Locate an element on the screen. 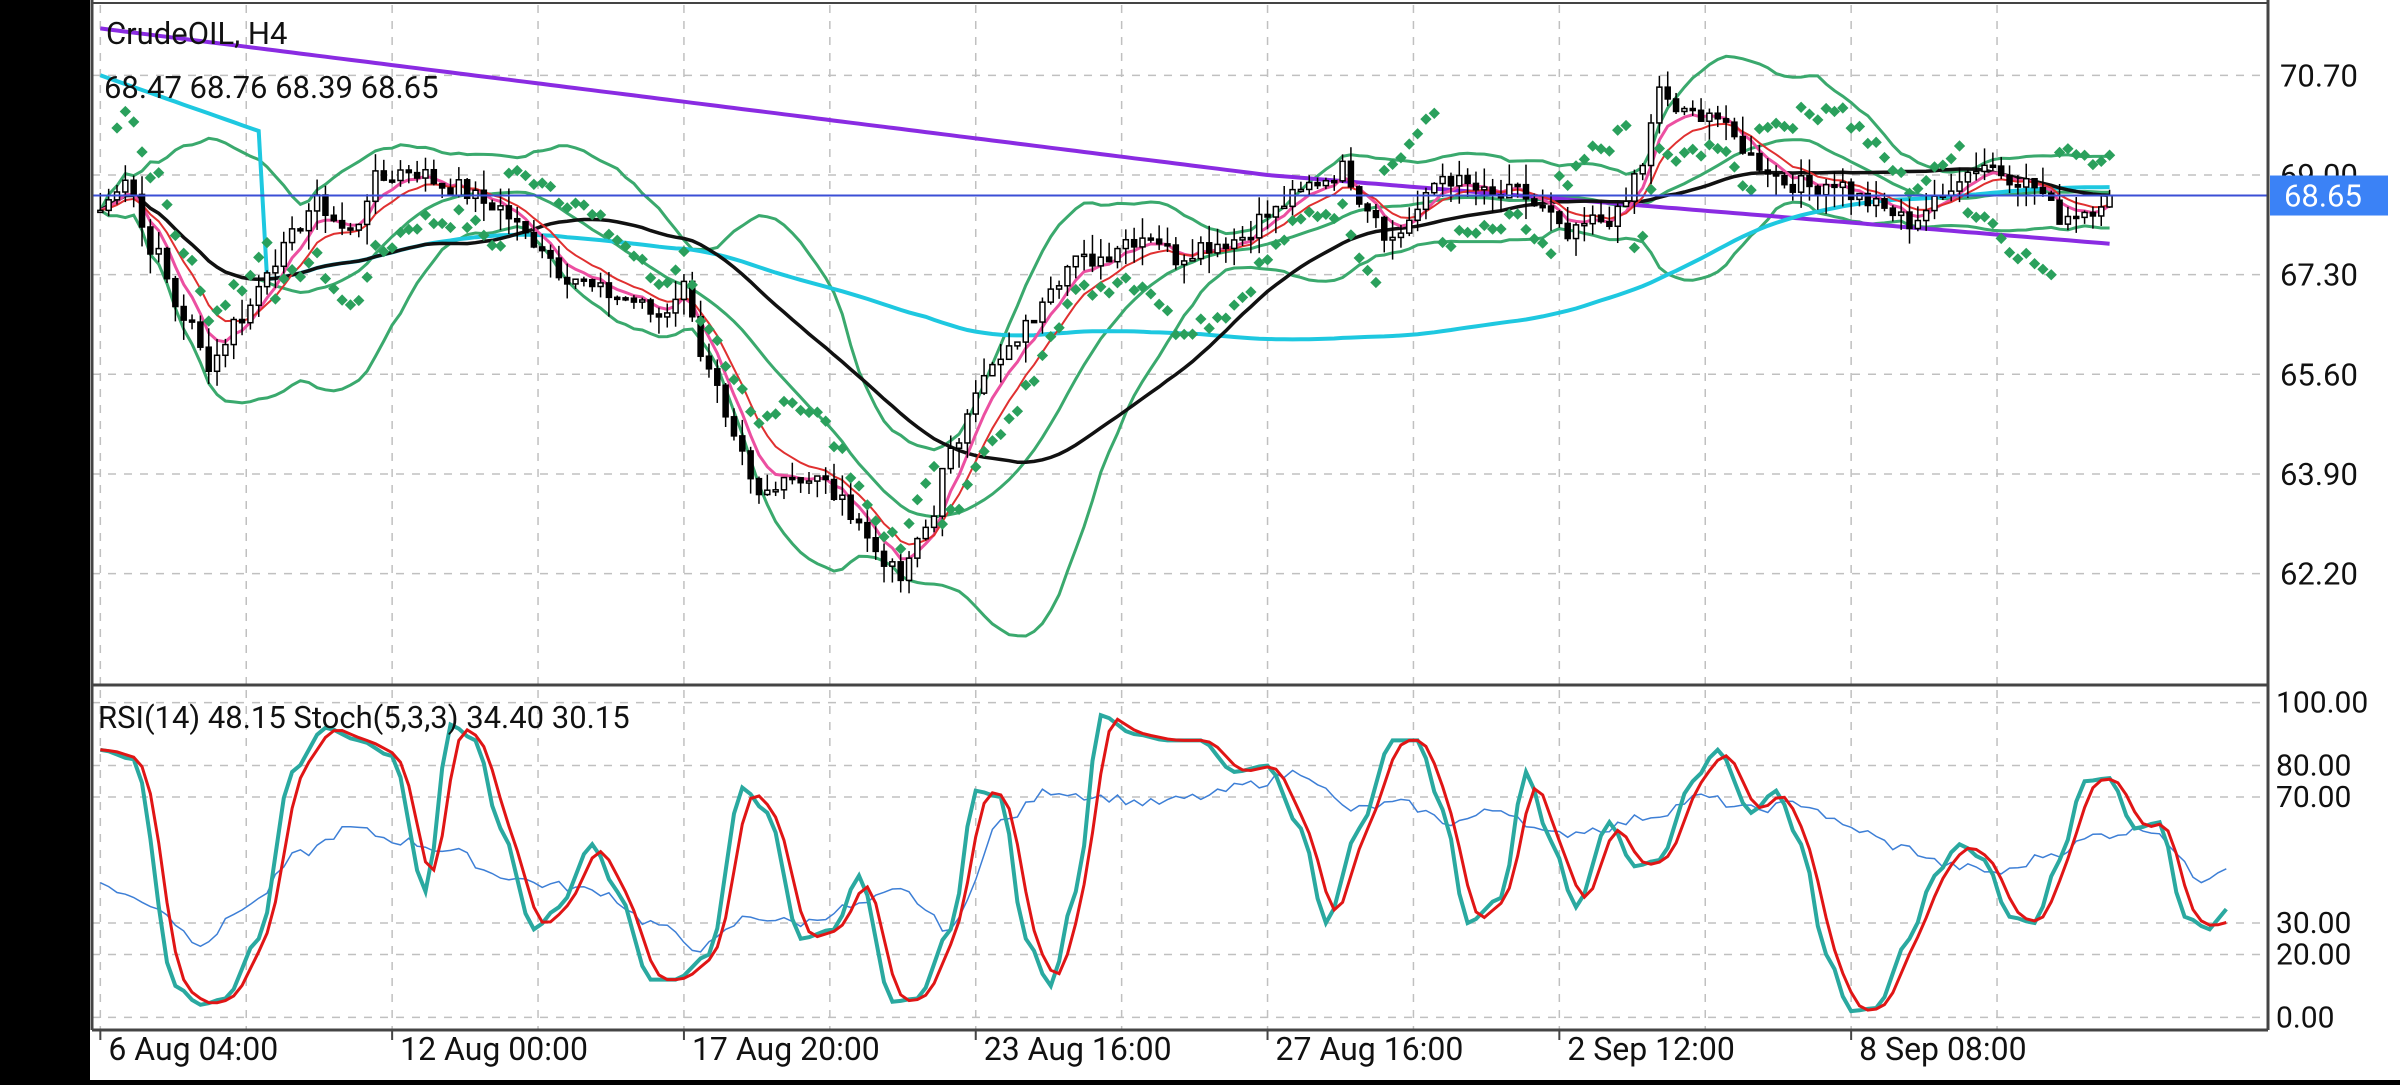 The width and height of the screenshot is (2400, 1085). ohlc-values: 68.47 68.76 68.39 68.65 is located at coordinates (271, 87).